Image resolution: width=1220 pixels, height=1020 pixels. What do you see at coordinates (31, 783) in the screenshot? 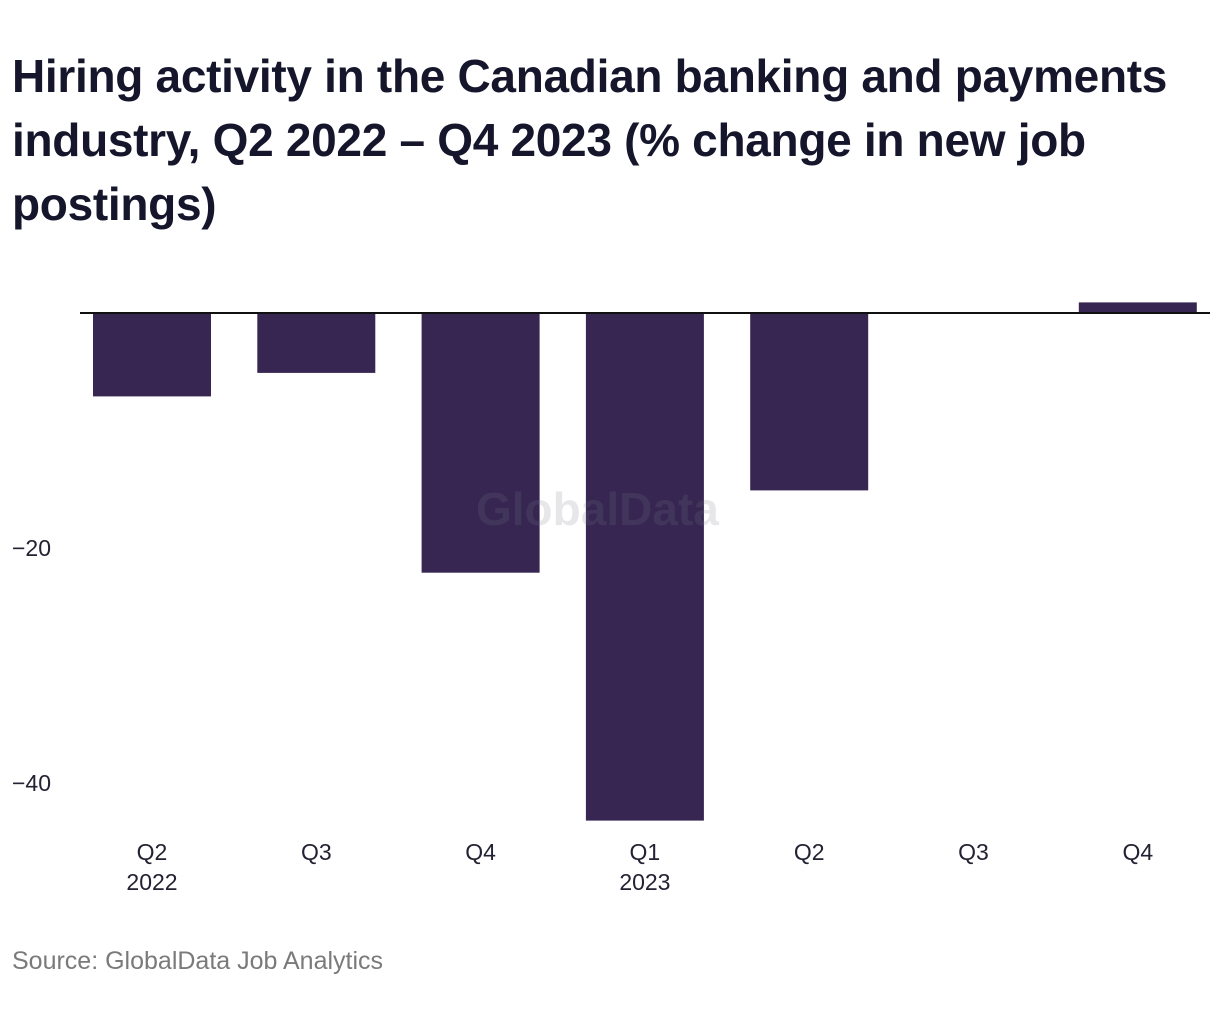
I see `y-tick-label: −40` at bounding box center [31, 783].